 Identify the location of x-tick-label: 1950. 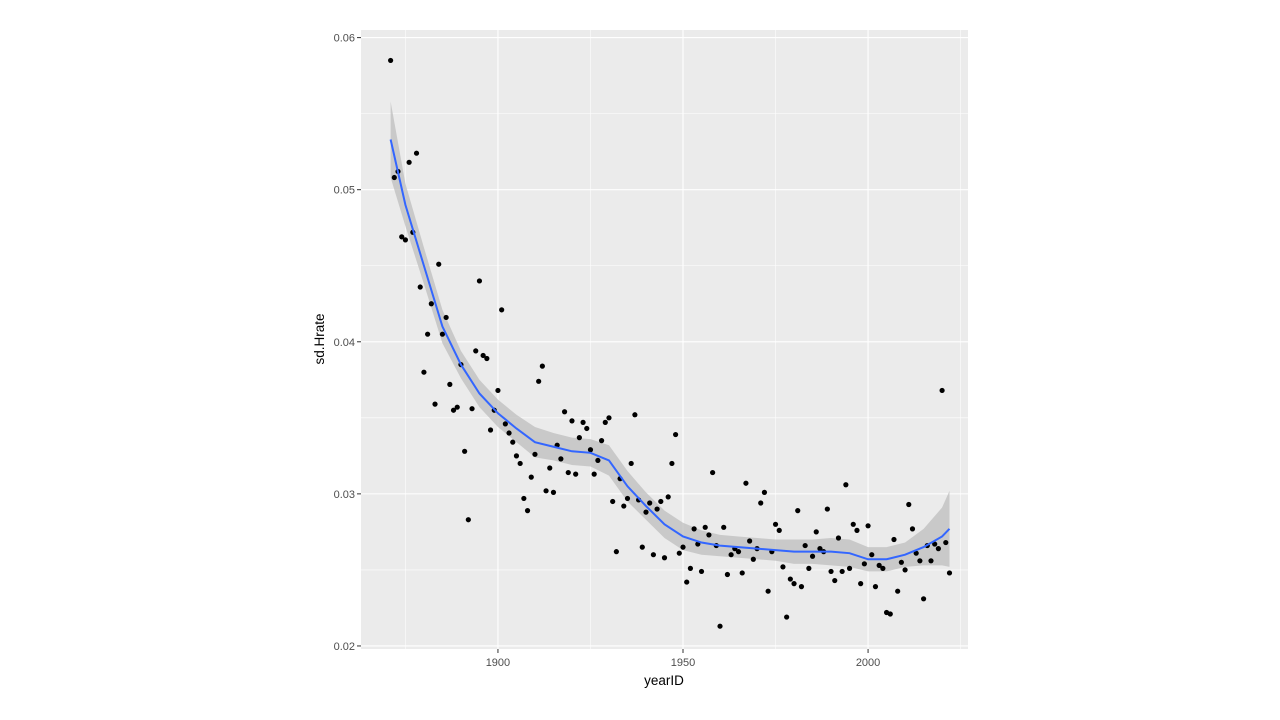
(683, 663).